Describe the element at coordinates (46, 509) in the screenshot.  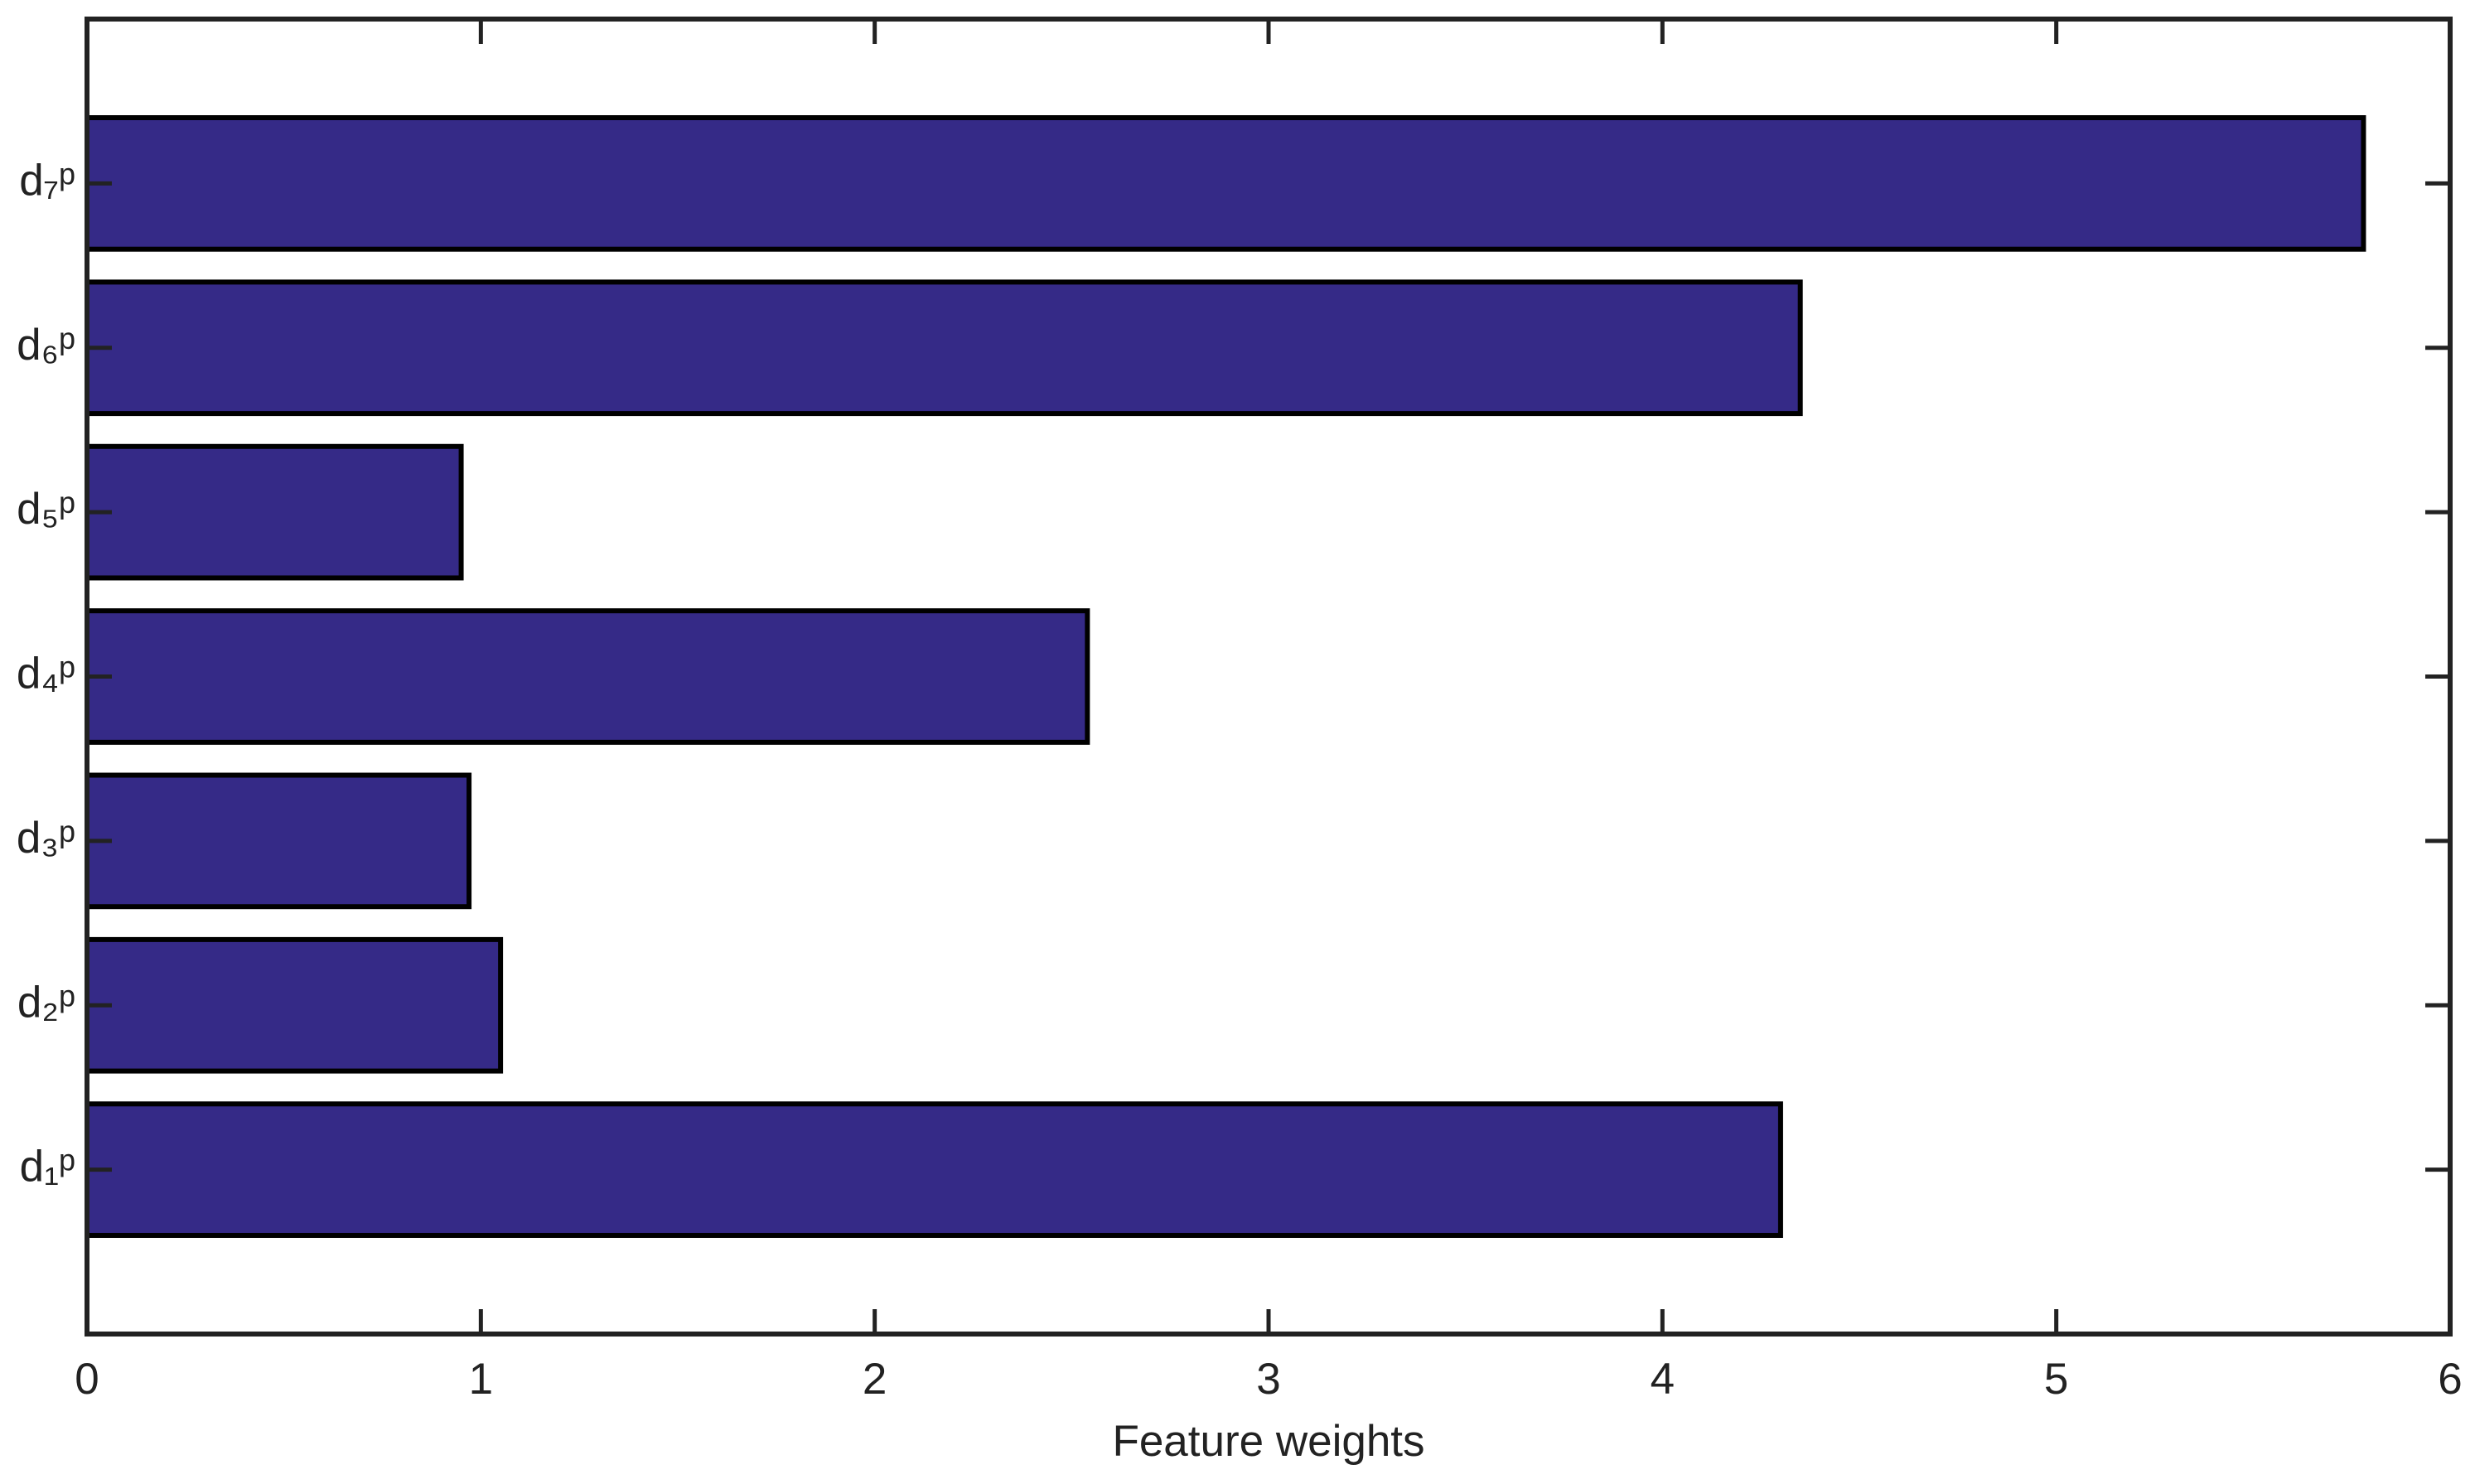
I see `y-tick-label: d₅ᵖ` at that location.